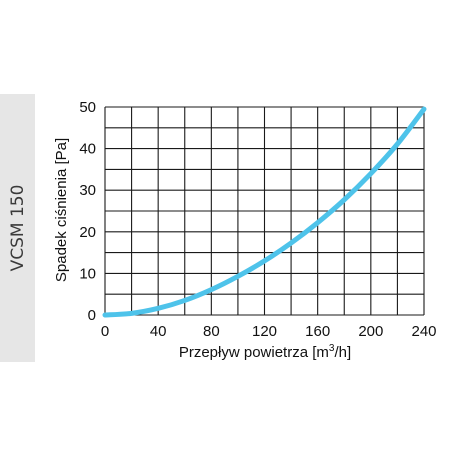  What do you see at coordinates (423, 331) in the screenshot?
I see `x-tick-label: 240` at bounding box center [423, 331].